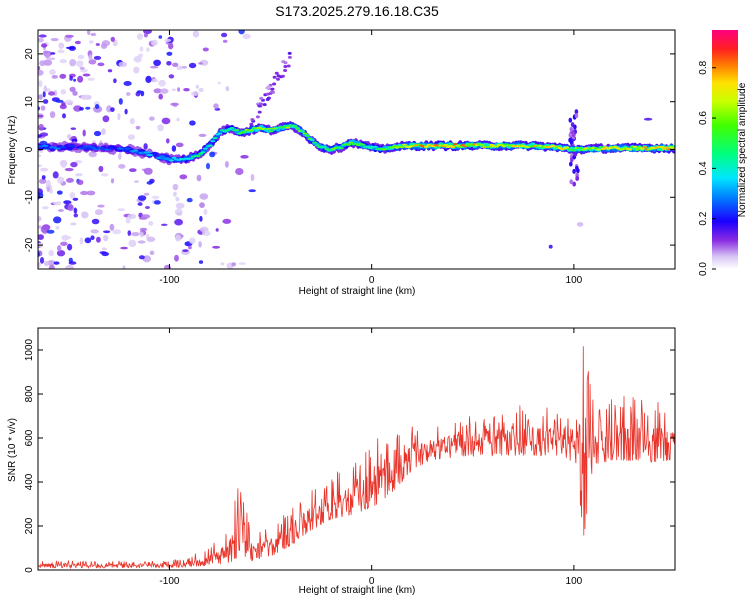  I want to click on snr-y-tick-label: 400, so click(29, 481).